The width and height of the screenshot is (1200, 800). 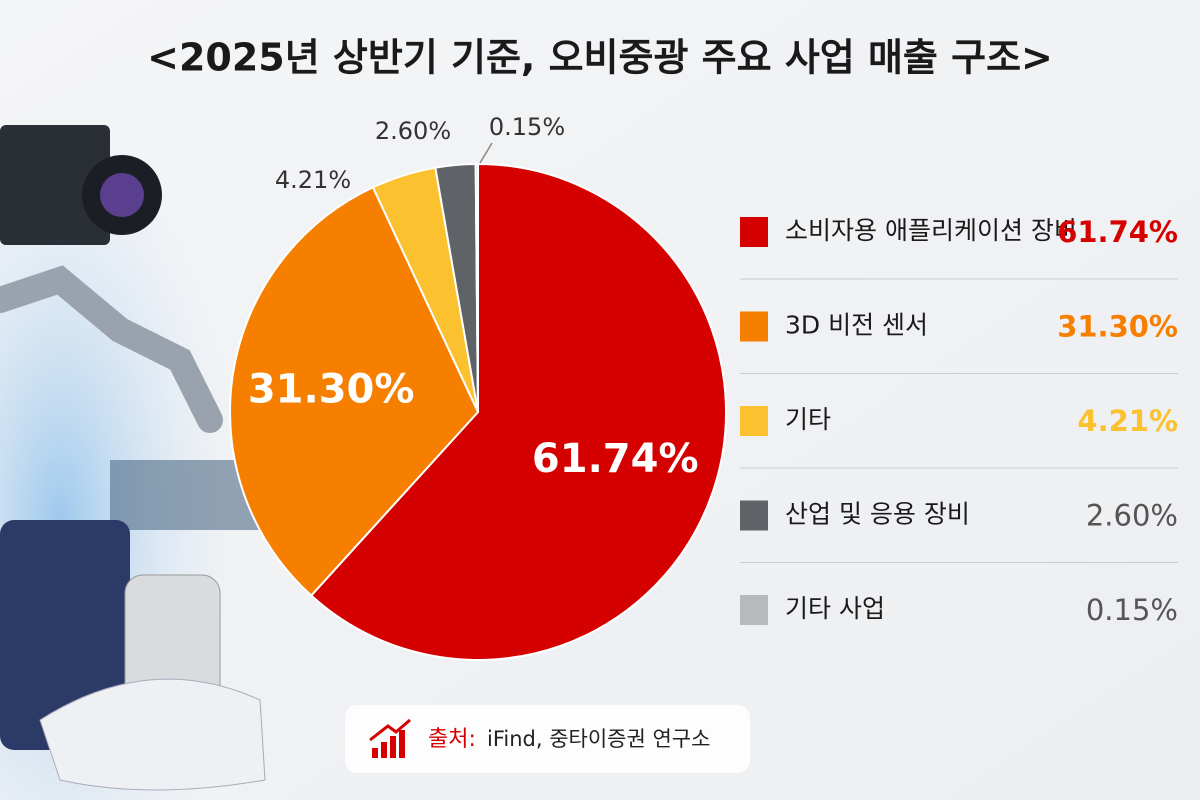 What do you see at coordinates (1117, 232) in the screenshot?
I see `legend-value: 61.74%` at bounding box center [1117, 232].